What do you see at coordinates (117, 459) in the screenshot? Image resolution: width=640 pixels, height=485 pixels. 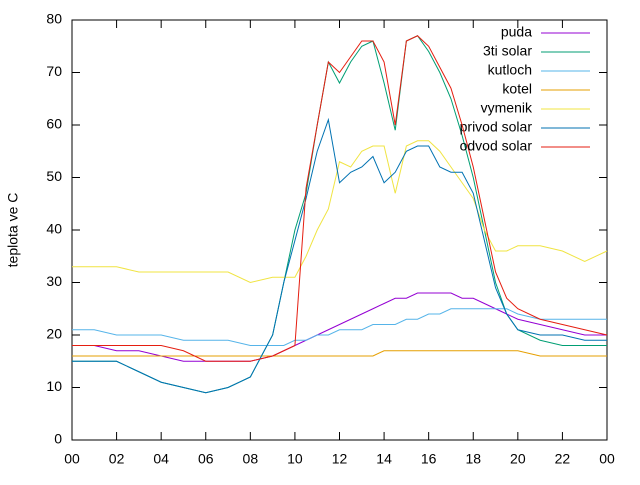 I see `x-tick-label: 02` at bounding box center [117, 459].